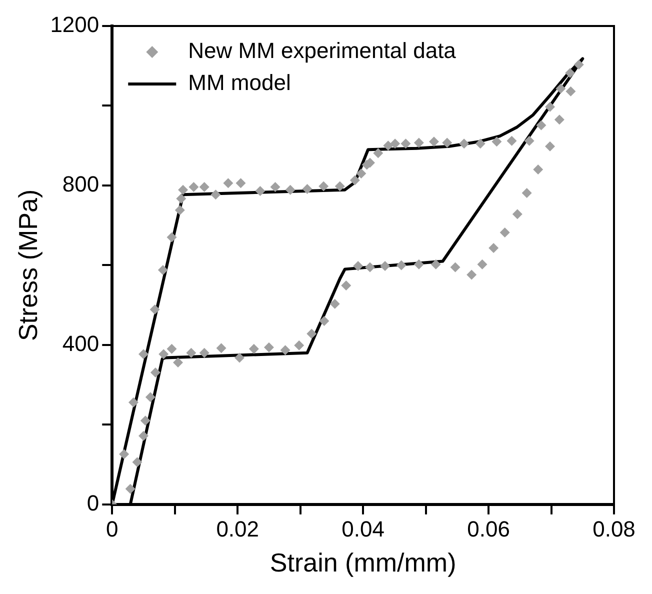  What do you see at coordinates (614, 529) in the screenshot?
I see `x-tick-label: 0.08` at bounding box center [614, 529].